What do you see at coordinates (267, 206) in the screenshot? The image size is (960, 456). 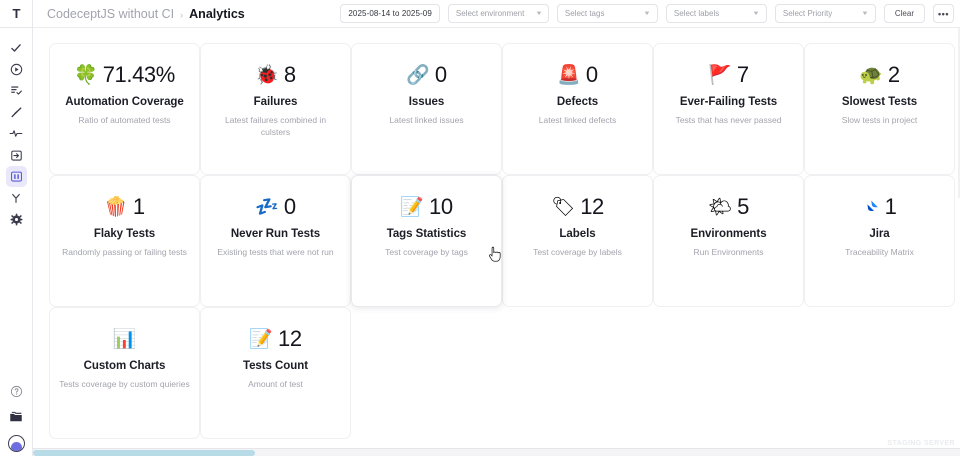 I see `sleeping-zzz-icon: 💤` at bounding box center [267, 206].